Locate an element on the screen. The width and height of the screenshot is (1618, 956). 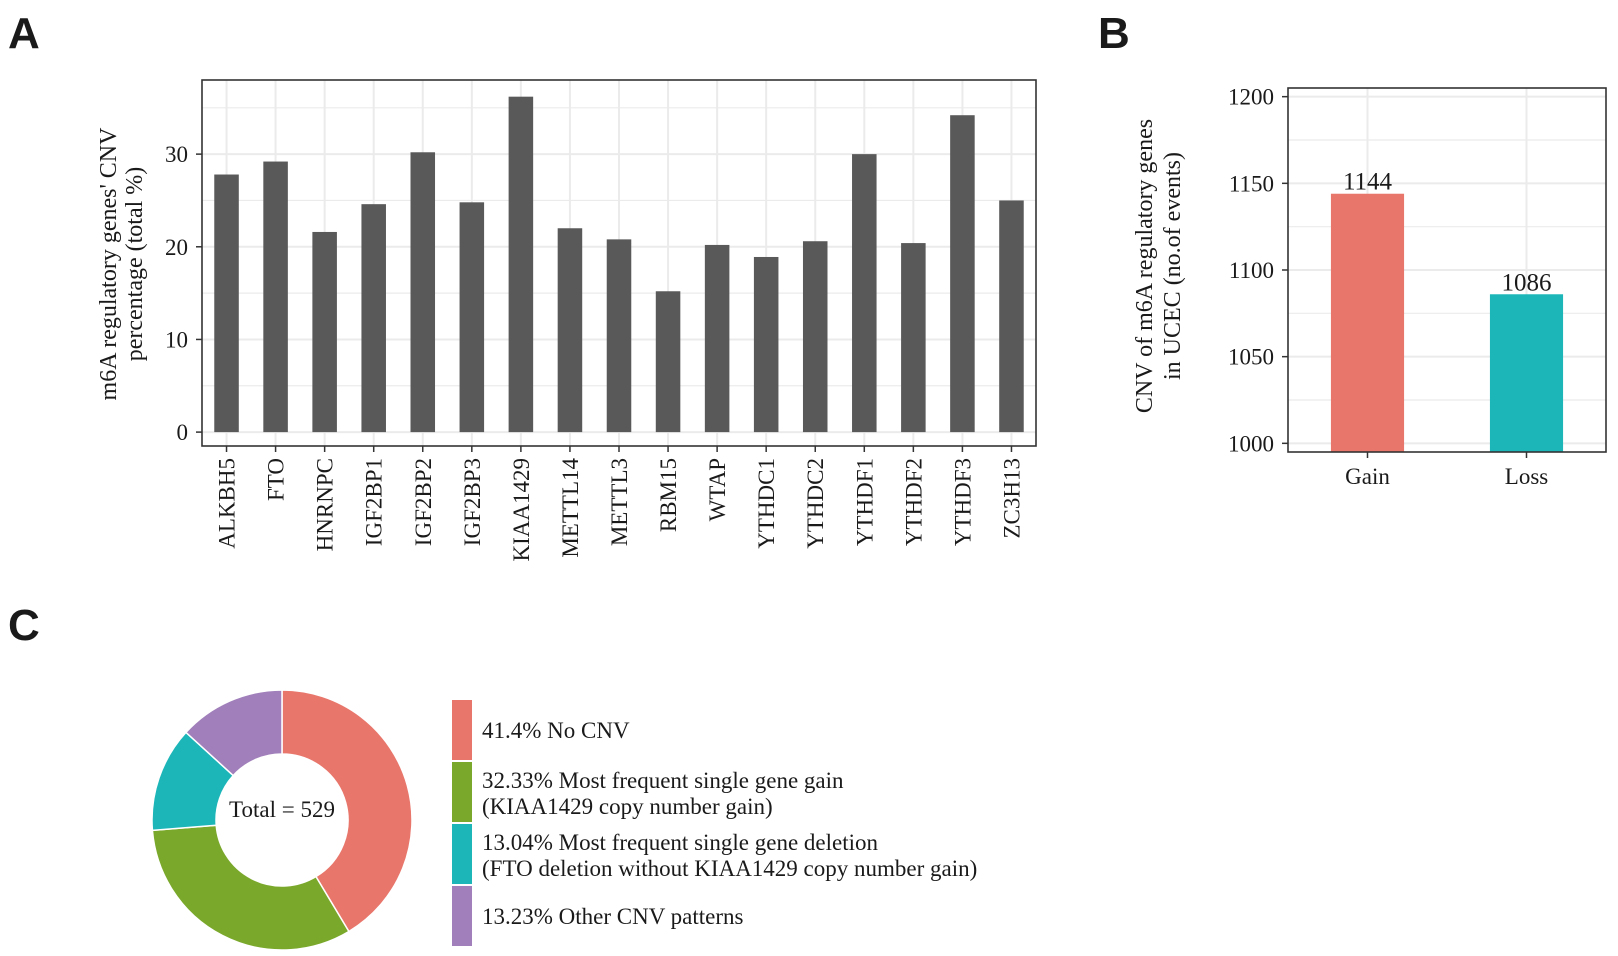
panel-b-x-ticks: Gain Loss is located at coordinates (1446, 470).